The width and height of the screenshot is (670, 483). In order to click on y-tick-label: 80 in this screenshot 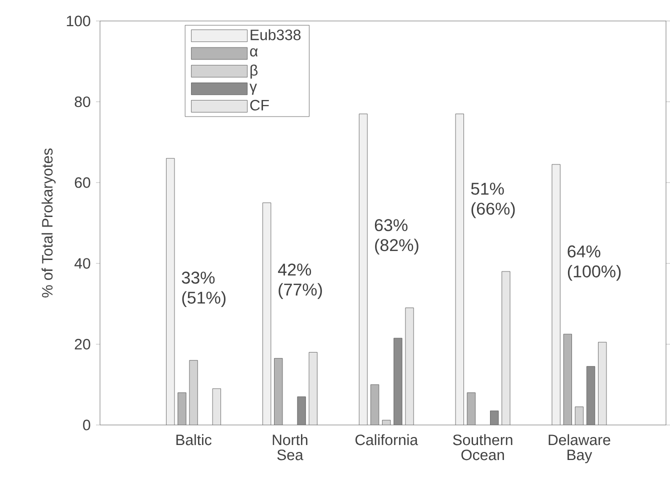, I will do `click(82, 102)`.